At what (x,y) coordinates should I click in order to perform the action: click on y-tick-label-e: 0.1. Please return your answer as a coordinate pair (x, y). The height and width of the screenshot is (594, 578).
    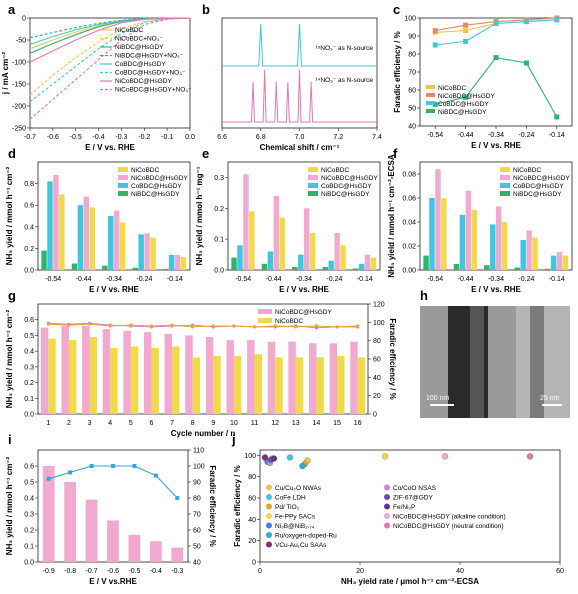
    Looking at the image, I should click on (219, 240).